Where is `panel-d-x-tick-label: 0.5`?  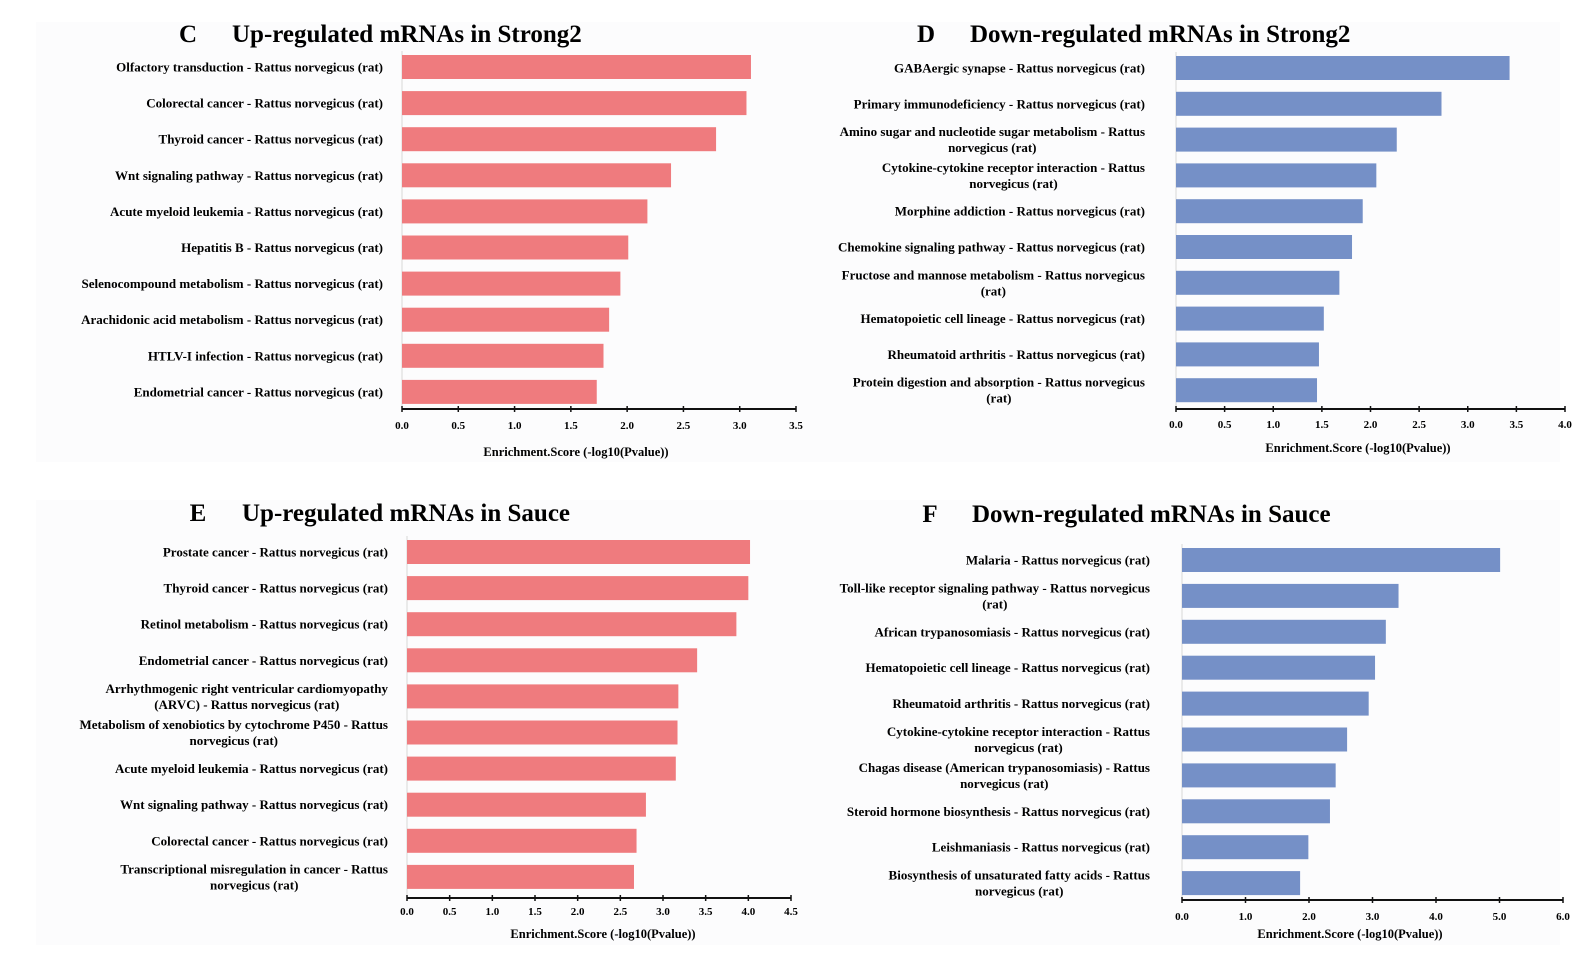 panel-d-x-tick-label: 0.5 is located at coordinates (1225, 425).